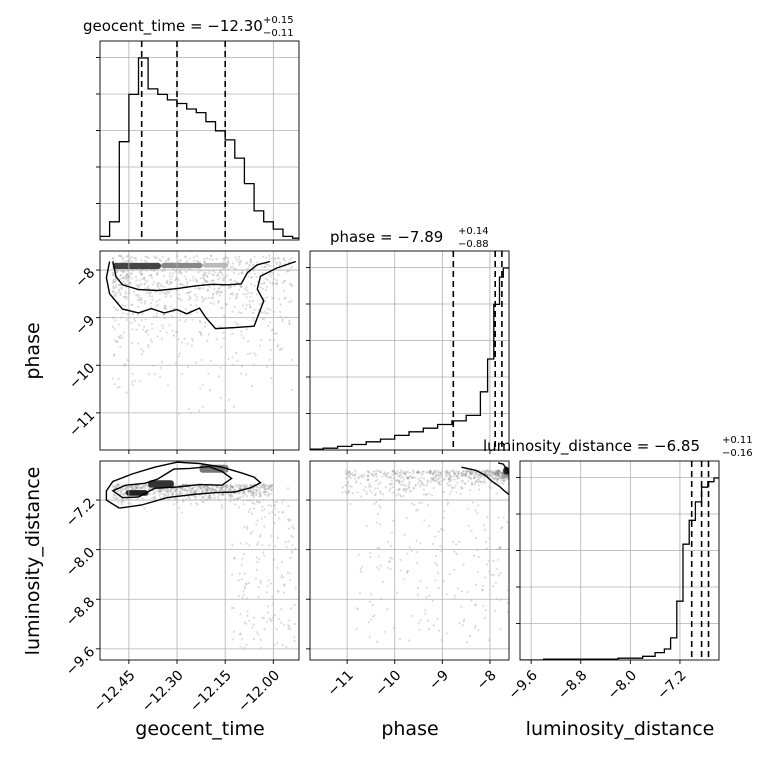  Describe the element at coordinates (523, 684) in the screenshot. I see `tick-label-x: −9.6` at that location.